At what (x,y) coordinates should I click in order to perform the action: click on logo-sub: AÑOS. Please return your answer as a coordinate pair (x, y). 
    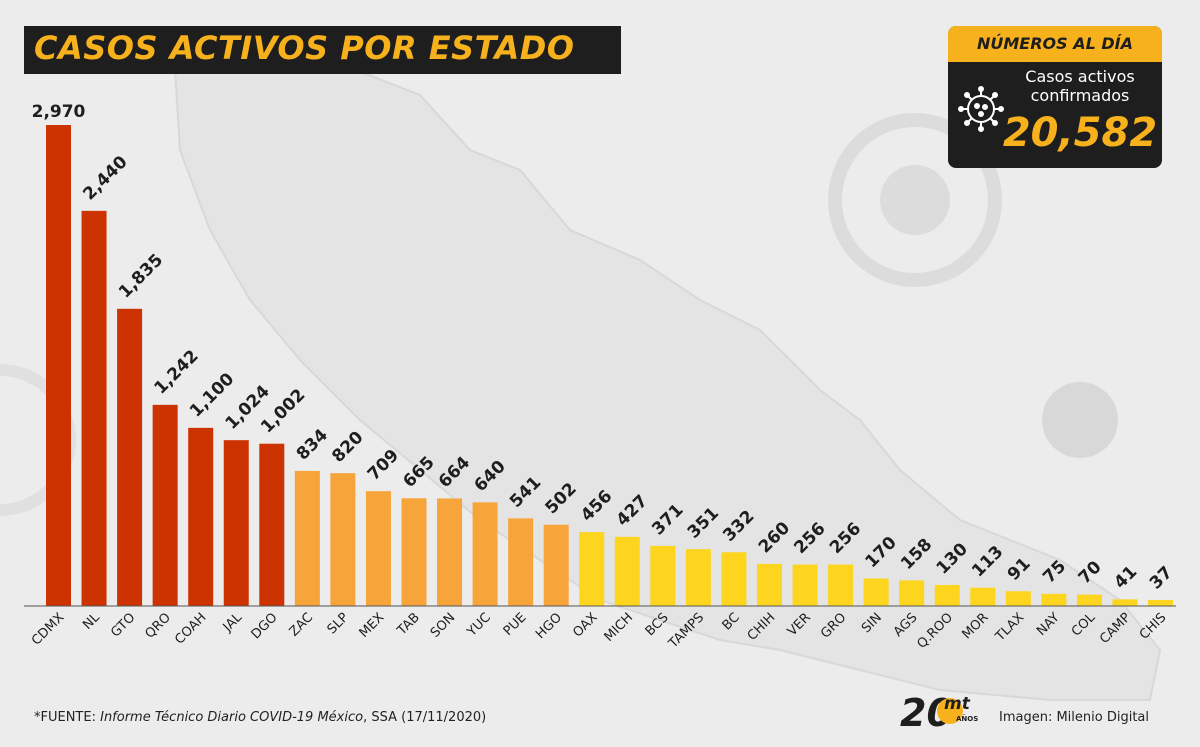
    Looking at the image, I should click on (967, 718).